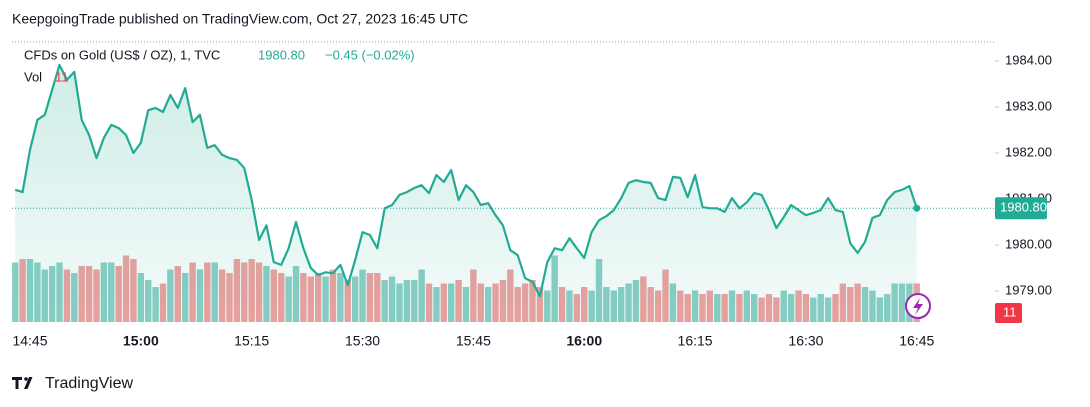  Describe the element at coordinates (251, 341) in the screenshot. I see `x-tick-label: 15:15` at that location.